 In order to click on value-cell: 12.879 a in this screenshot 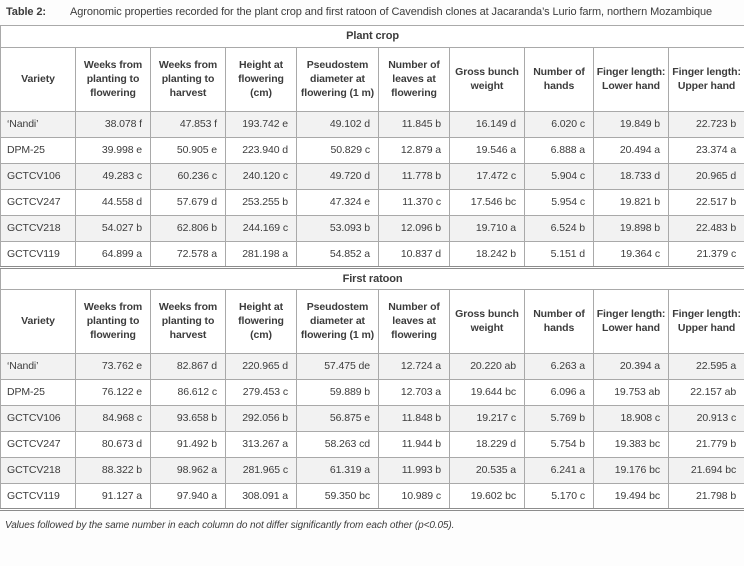, I will do `click(414, 150)`.